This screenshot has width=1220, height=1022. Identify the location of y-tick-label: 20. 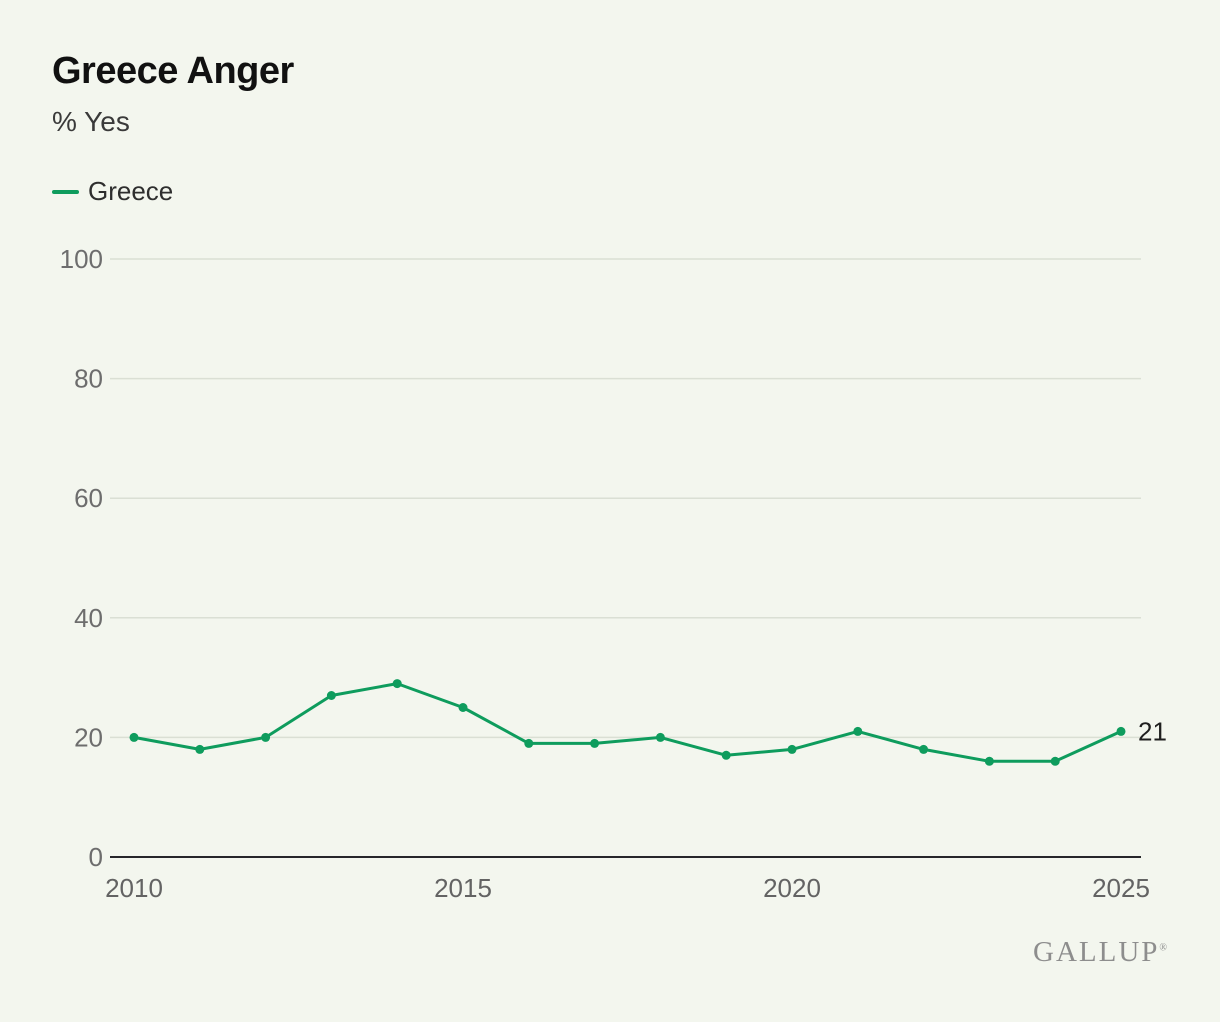
(88, 737).